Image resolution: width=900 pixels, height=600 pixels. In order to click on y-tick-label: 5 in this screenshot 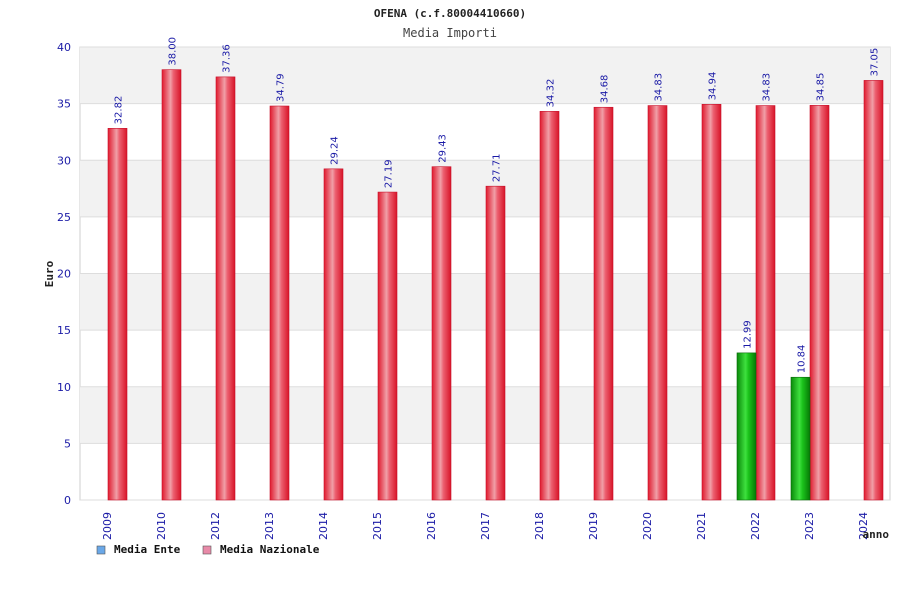, I will do `click(67, 443)`.